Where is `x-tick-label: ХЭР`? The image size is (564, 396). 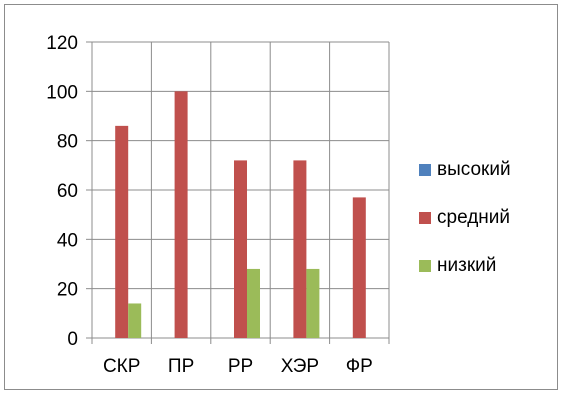
x-tick-label: ХЭР is located at coordinates (300, 366).